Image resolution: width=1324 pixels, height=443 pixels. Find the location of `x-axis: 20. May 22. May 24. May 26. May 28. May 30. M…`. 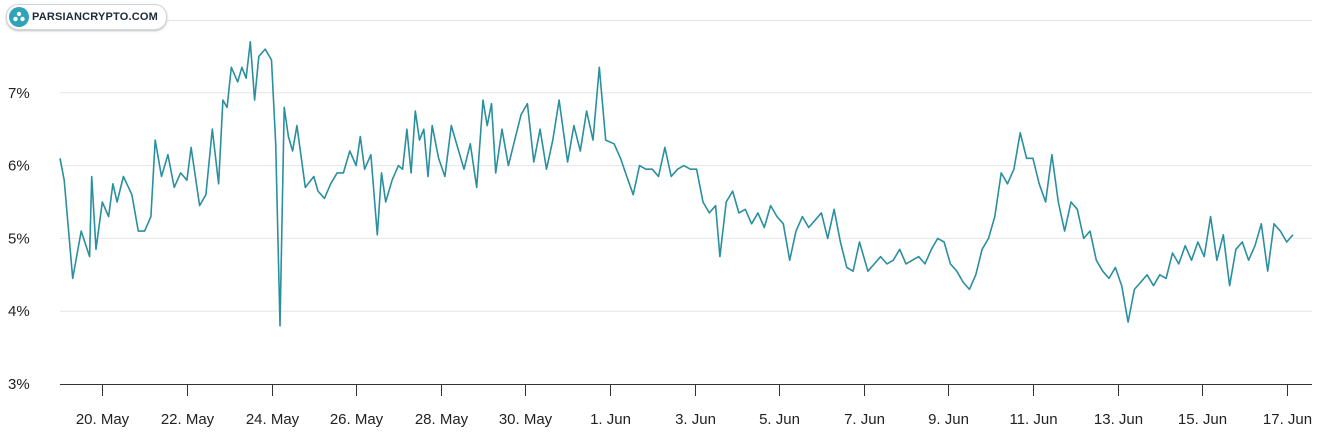

x-axis: 20. May 22. May 24. May 26. May 28. May 30. M… is located at coordinates (686, 406).